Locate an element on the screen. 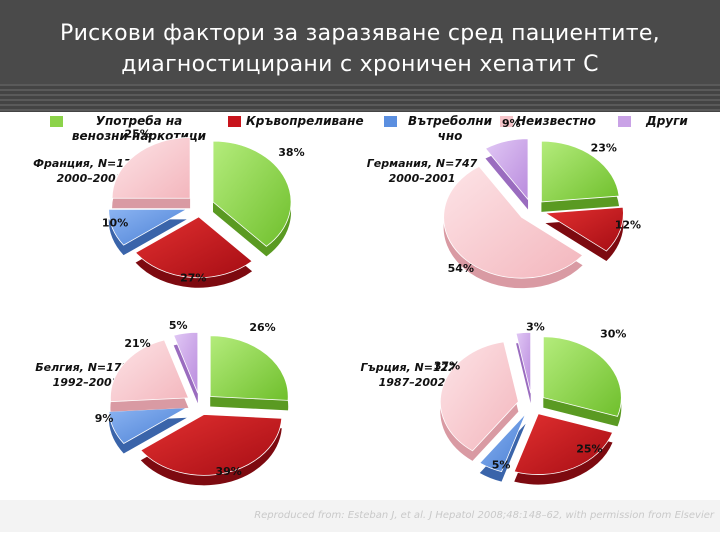  slice-transfusion-germany is located at coordinates (584, 229).